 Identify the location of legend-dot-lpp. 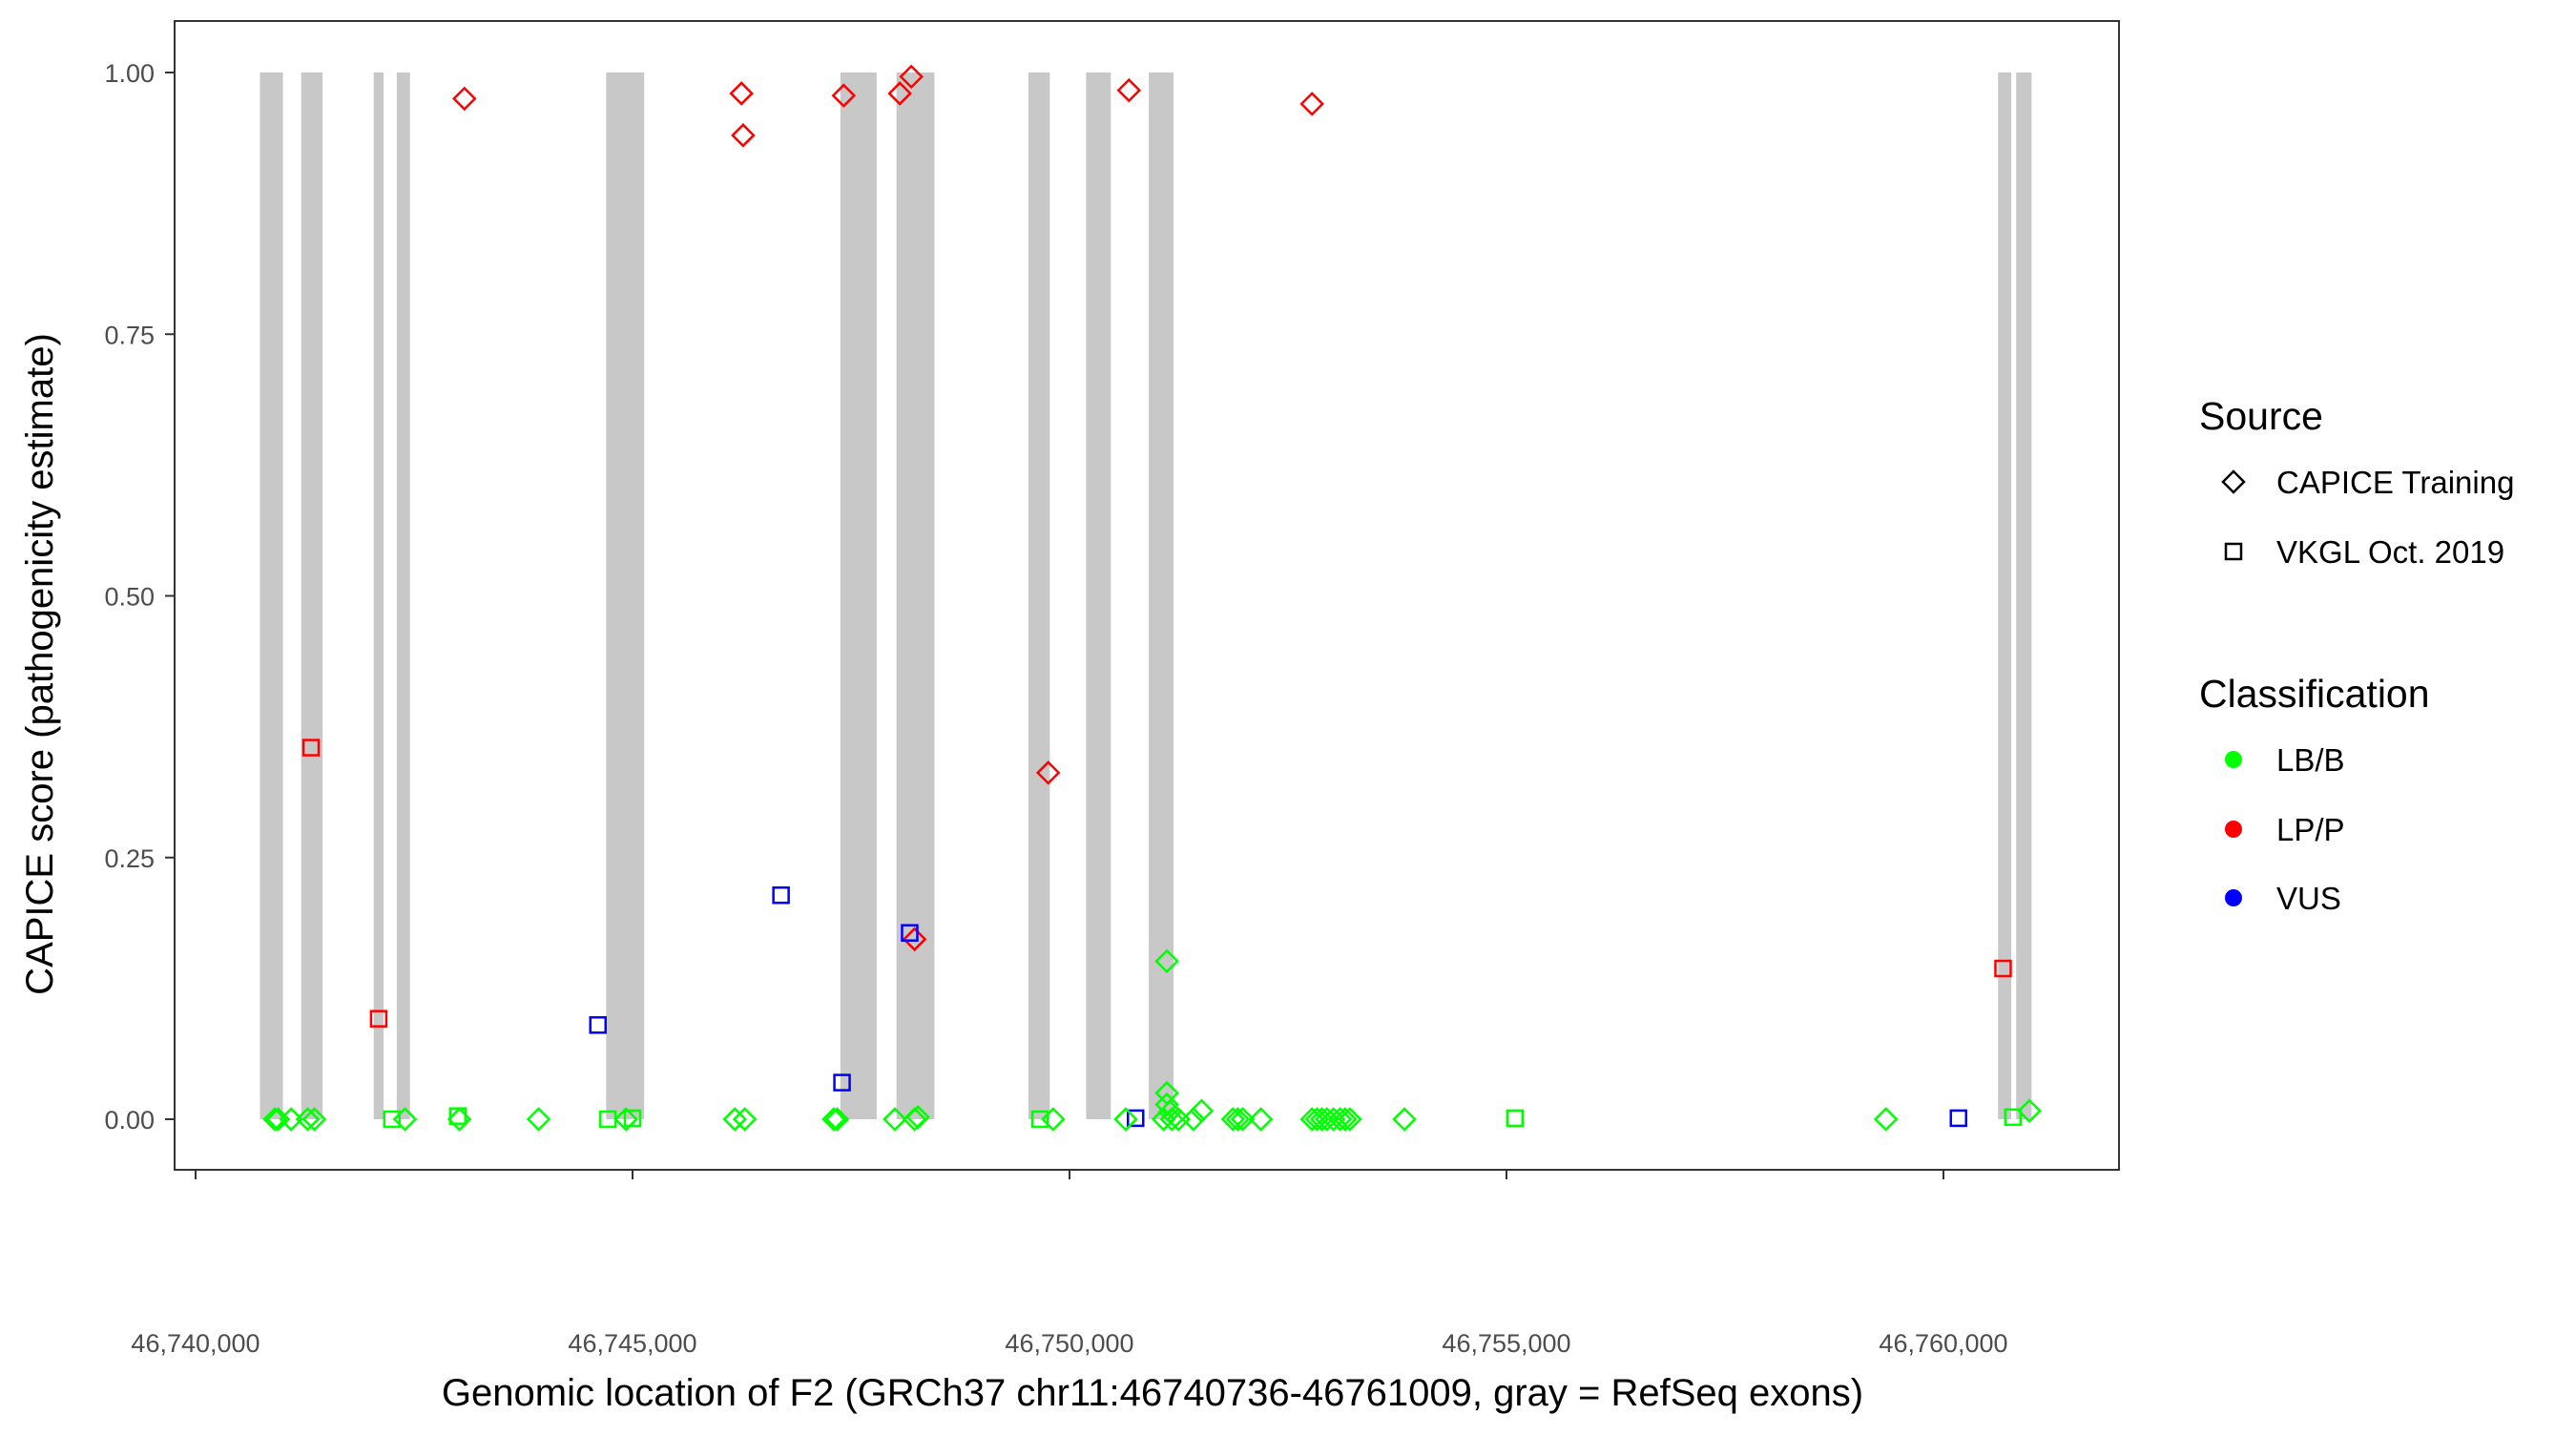
(2233, 829).